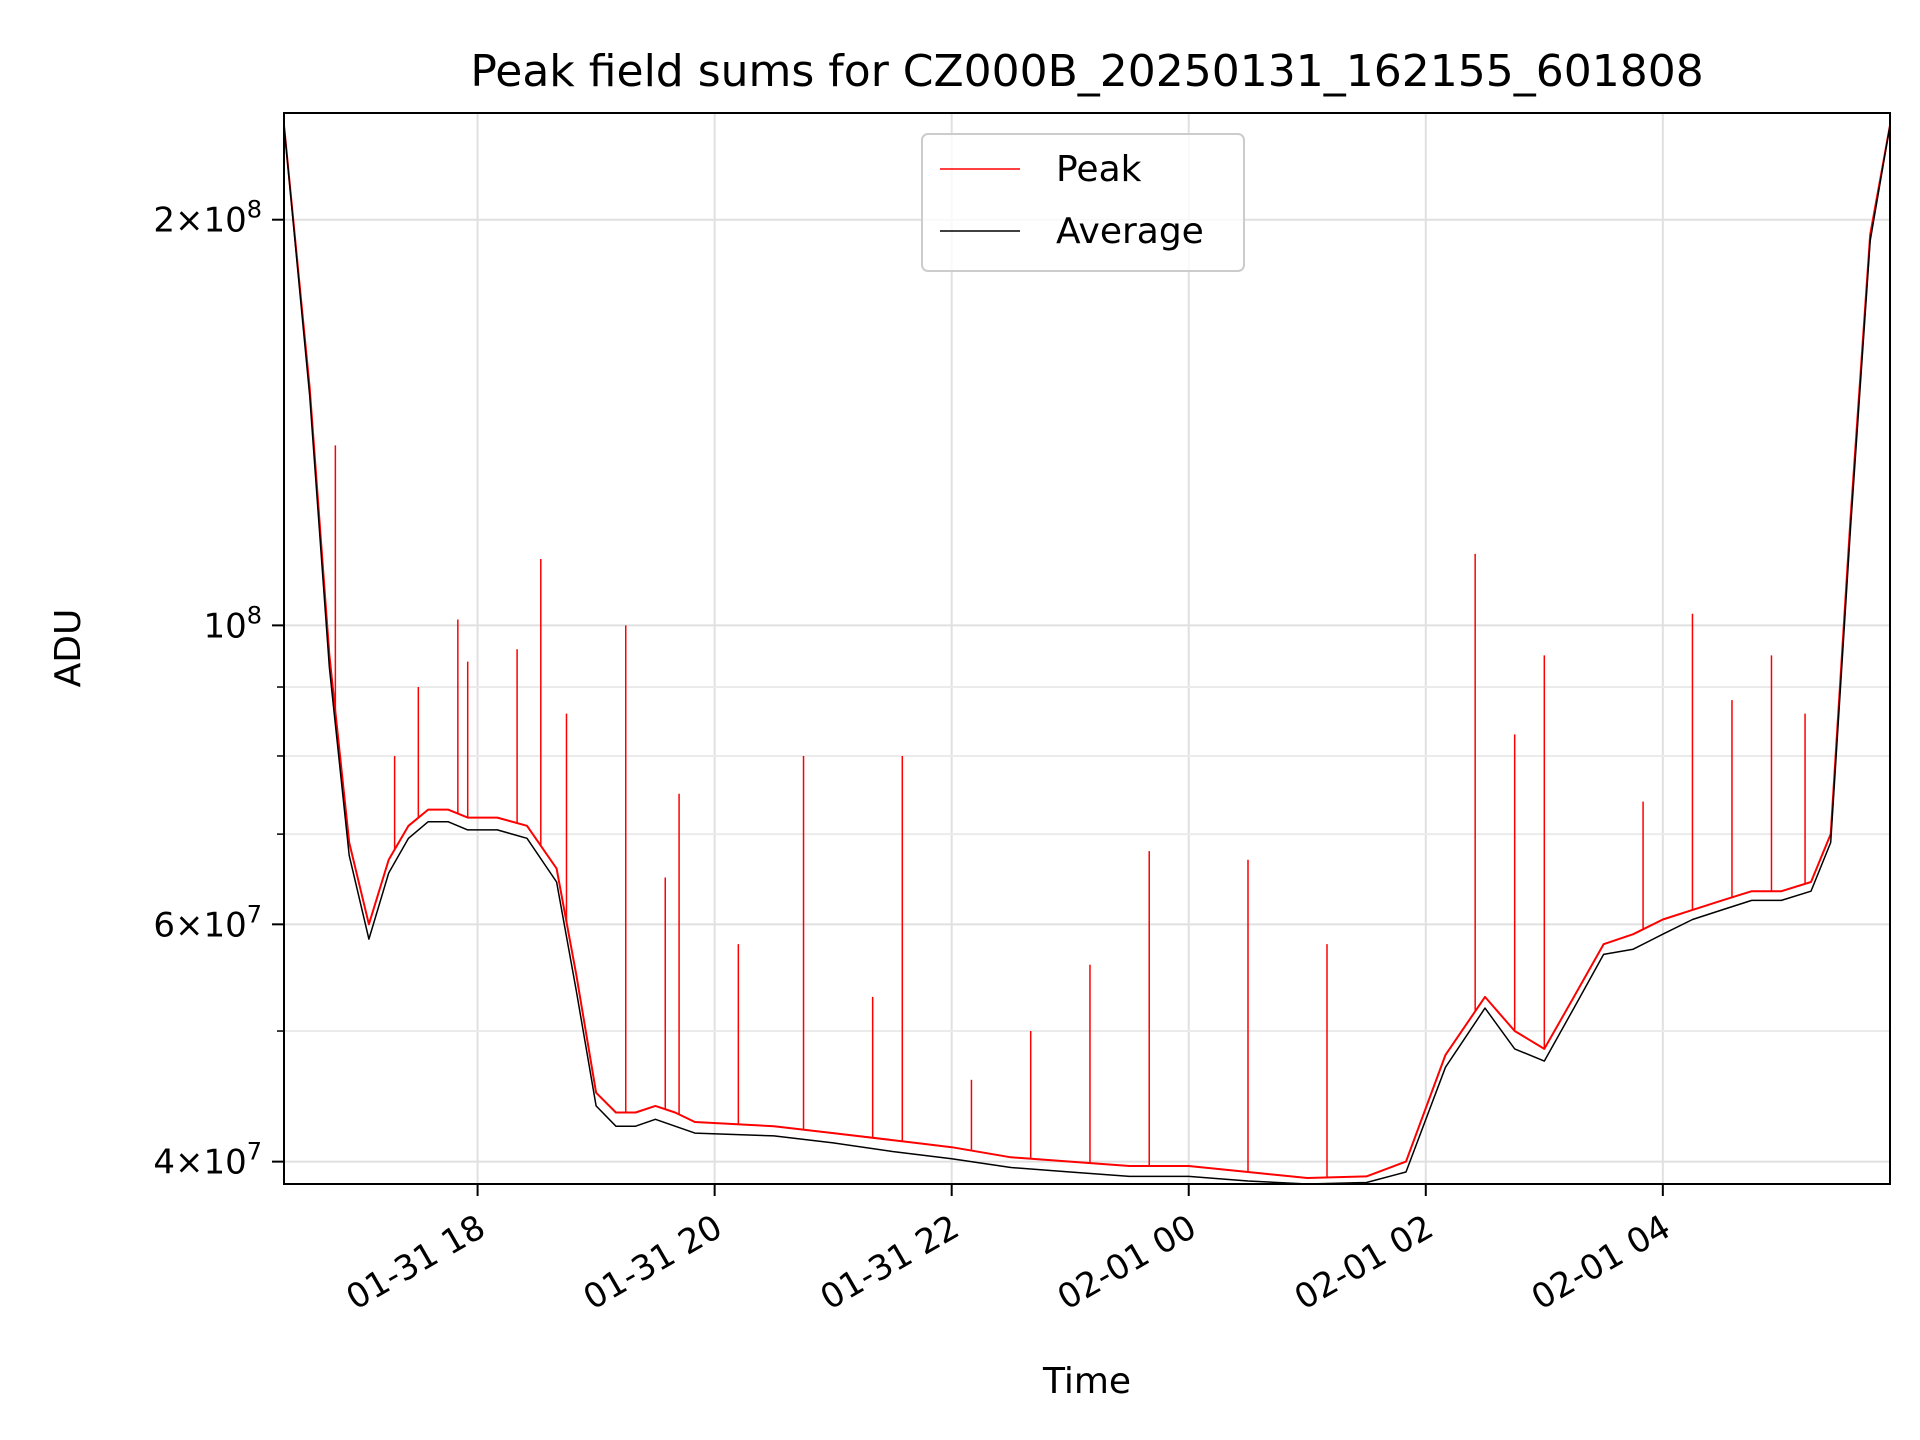  I want to click on y-tick-label: 108, so click(232, 623).